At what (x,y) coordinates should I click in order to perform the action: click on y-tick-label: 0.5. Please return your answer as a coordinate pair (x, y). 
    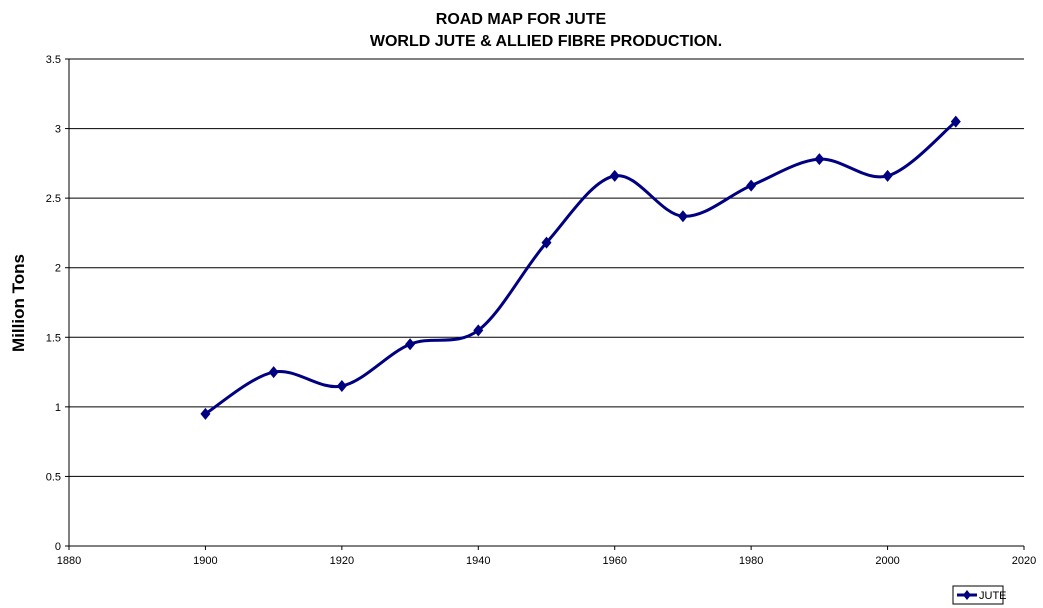
    Looking at the image, I should click on (53, 477).